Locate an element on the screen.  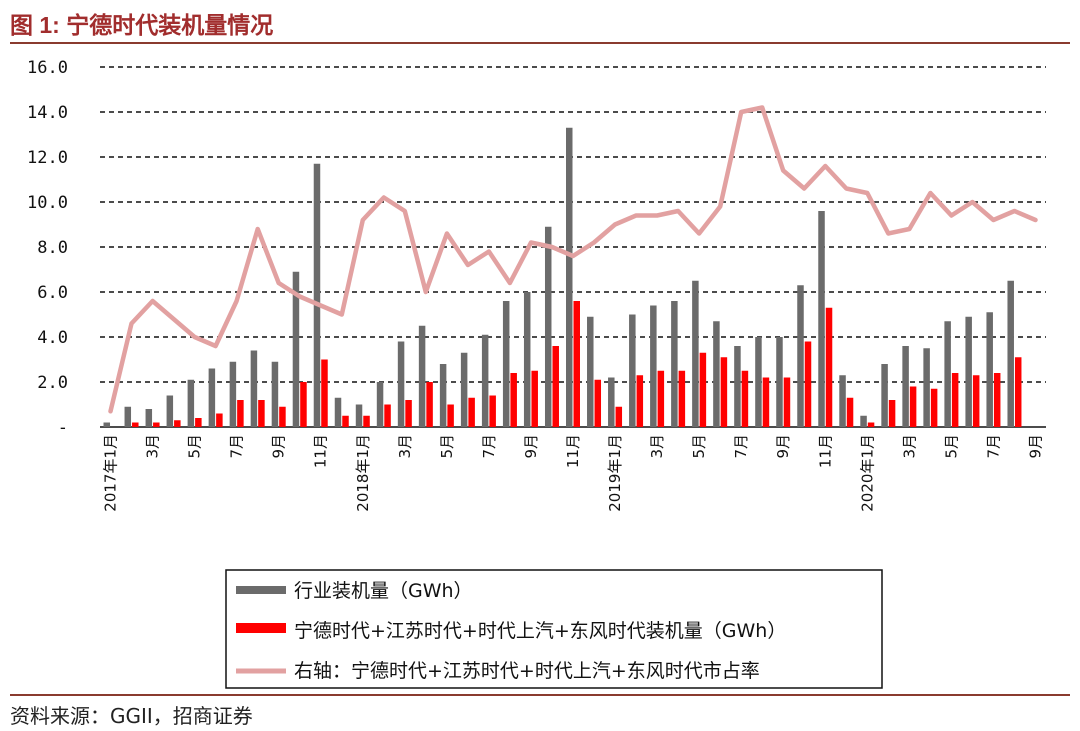
legend-swatch-industry is located at coordinates (261, 590).